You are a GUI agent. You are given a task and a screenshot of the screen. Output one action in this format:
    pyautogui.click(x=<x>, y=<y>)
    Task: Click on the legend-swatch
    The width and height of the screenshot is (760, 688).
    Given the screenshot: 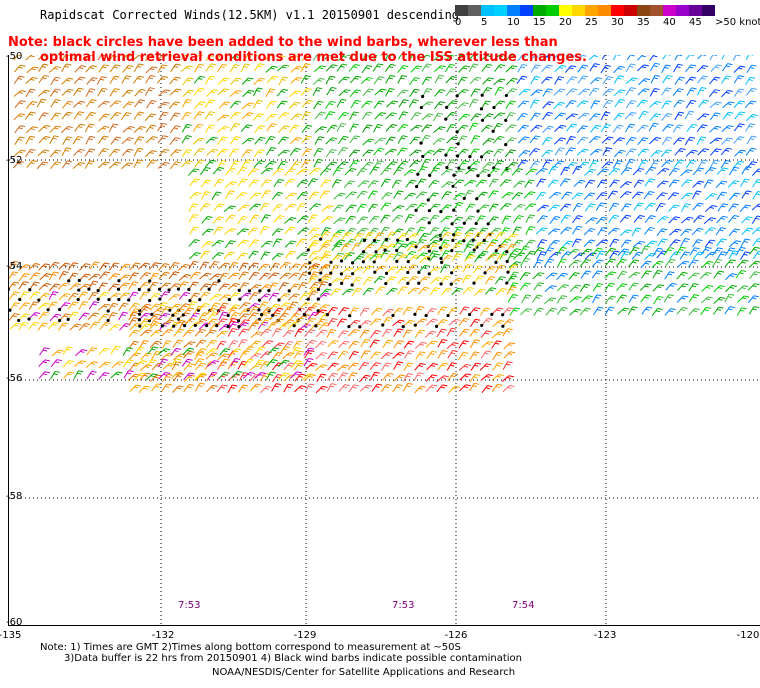 What is the action you would take?
    pyautogui.click(x=474, y=10)
    